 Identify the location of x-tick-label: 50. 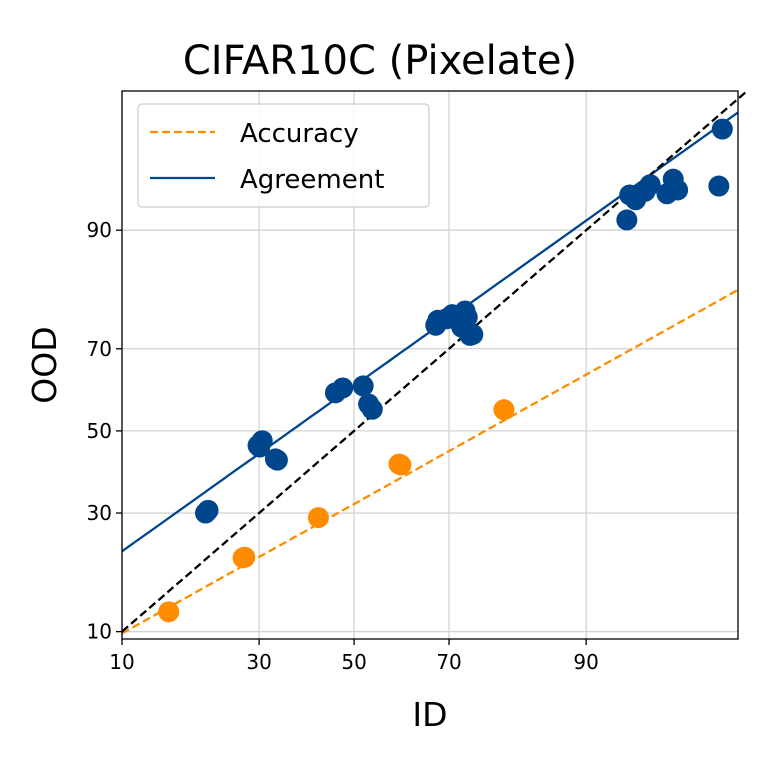
(353, 662).